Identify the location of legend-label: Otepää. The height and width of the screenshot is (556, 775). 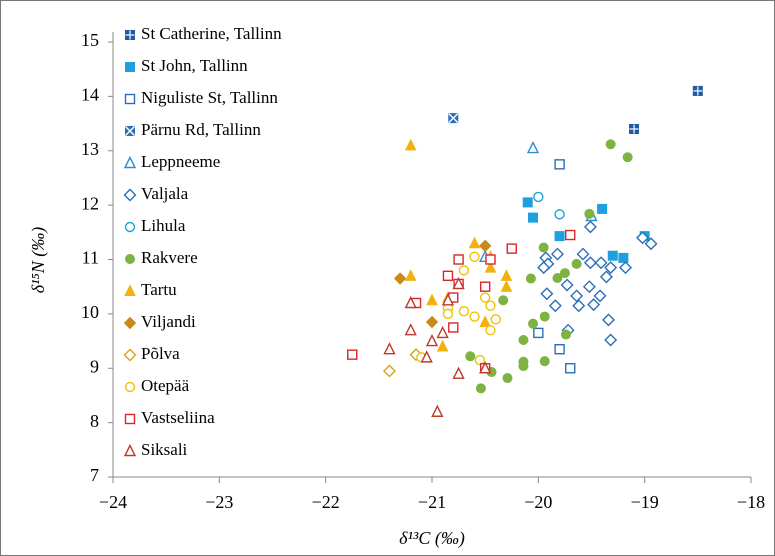
(165, 385).